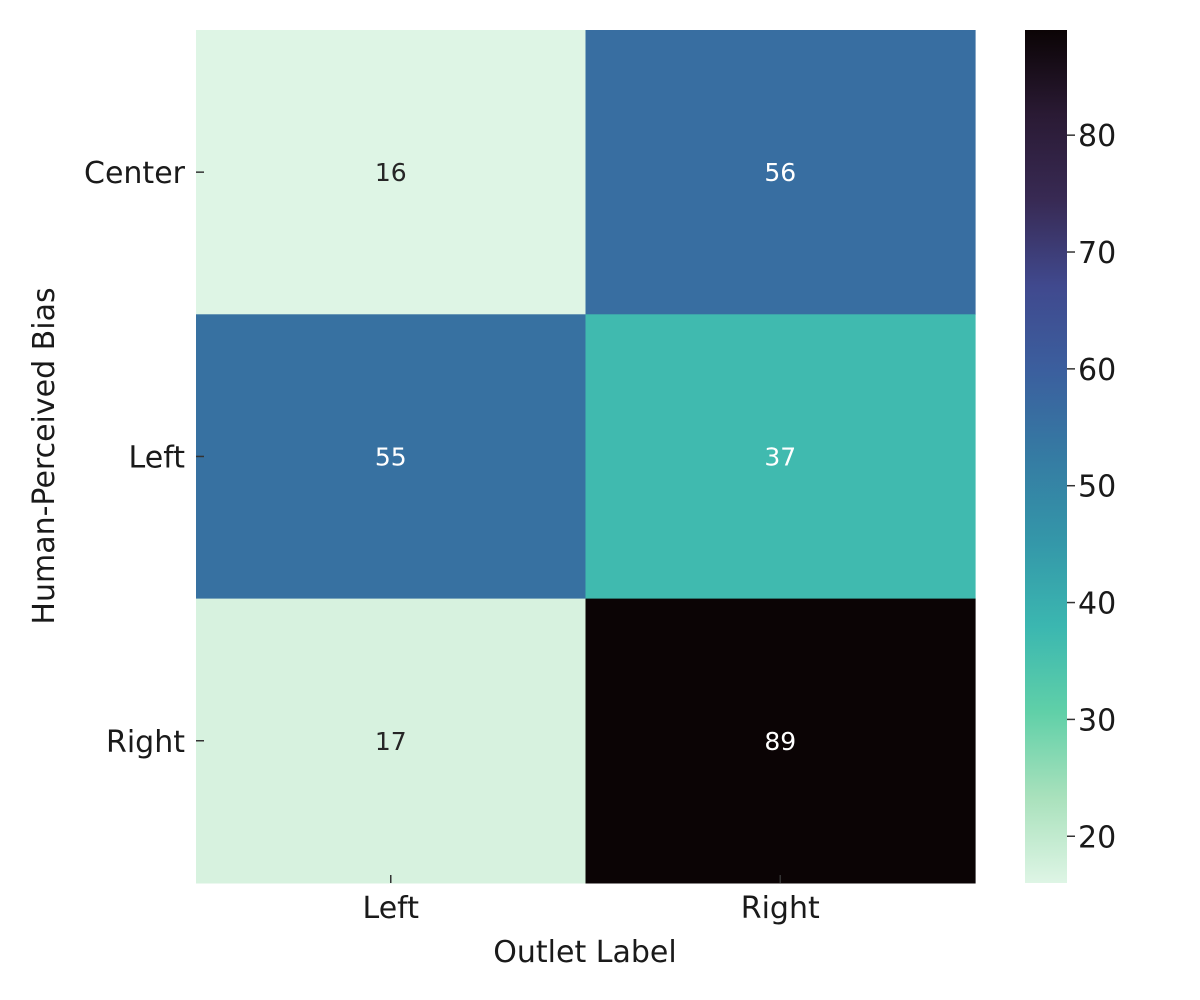 The width and height of the screenshot is (1200, 1000). What do you see at coordinates (391, 908) in the screenshot?
I see `x-tick-label: Left` at bounding box center [391, 908].